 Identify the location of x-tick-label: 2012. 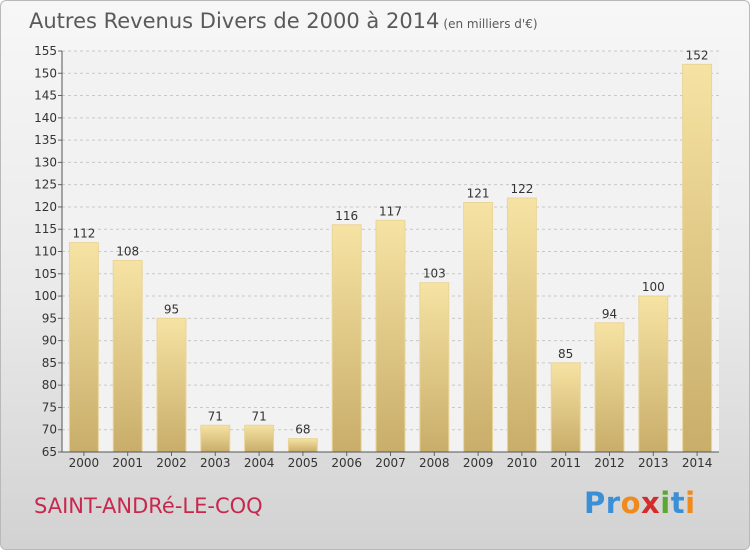
(609, 463).